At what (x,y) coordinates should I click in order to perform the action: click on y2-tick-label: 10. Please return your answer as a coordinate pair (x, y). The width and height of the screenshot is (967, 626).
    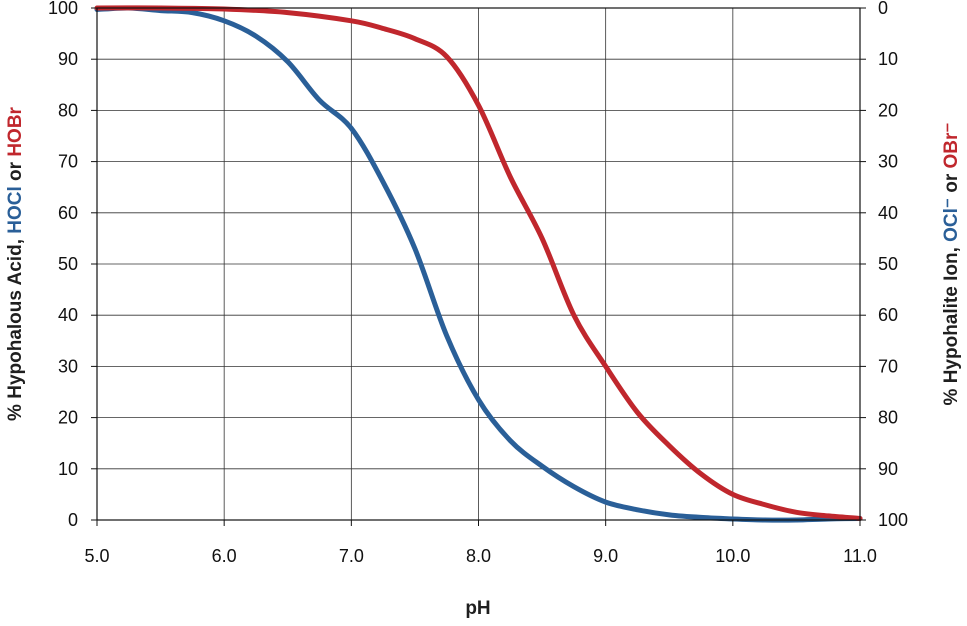
    Looking at the image, I should click on (888, 59).